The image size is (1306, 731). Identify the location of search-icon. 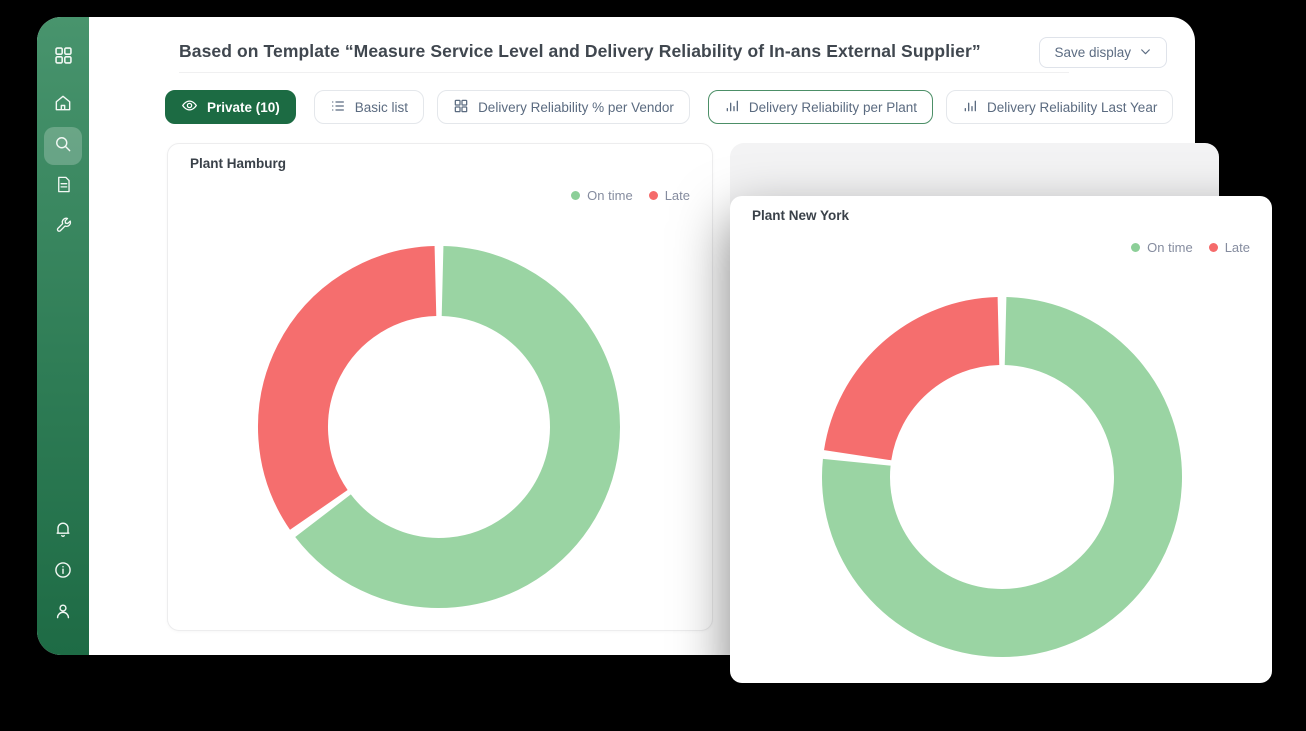
(63, 146).